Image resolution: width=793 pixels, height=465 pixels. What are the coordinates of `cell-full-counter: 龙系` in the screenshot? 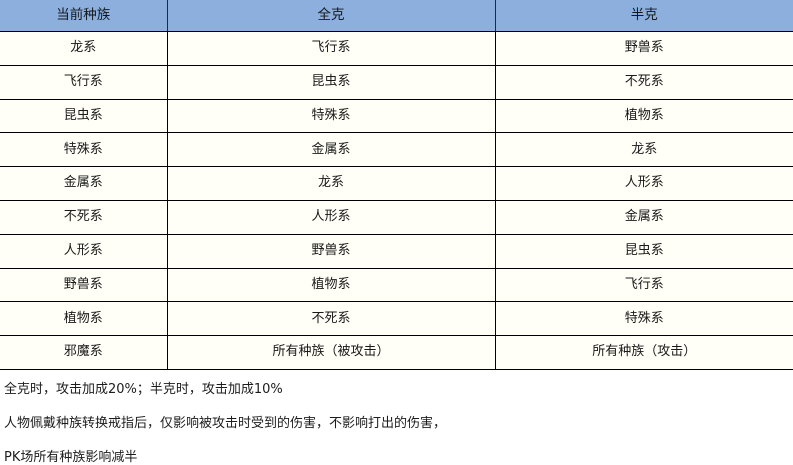 It's located at (331, 183).